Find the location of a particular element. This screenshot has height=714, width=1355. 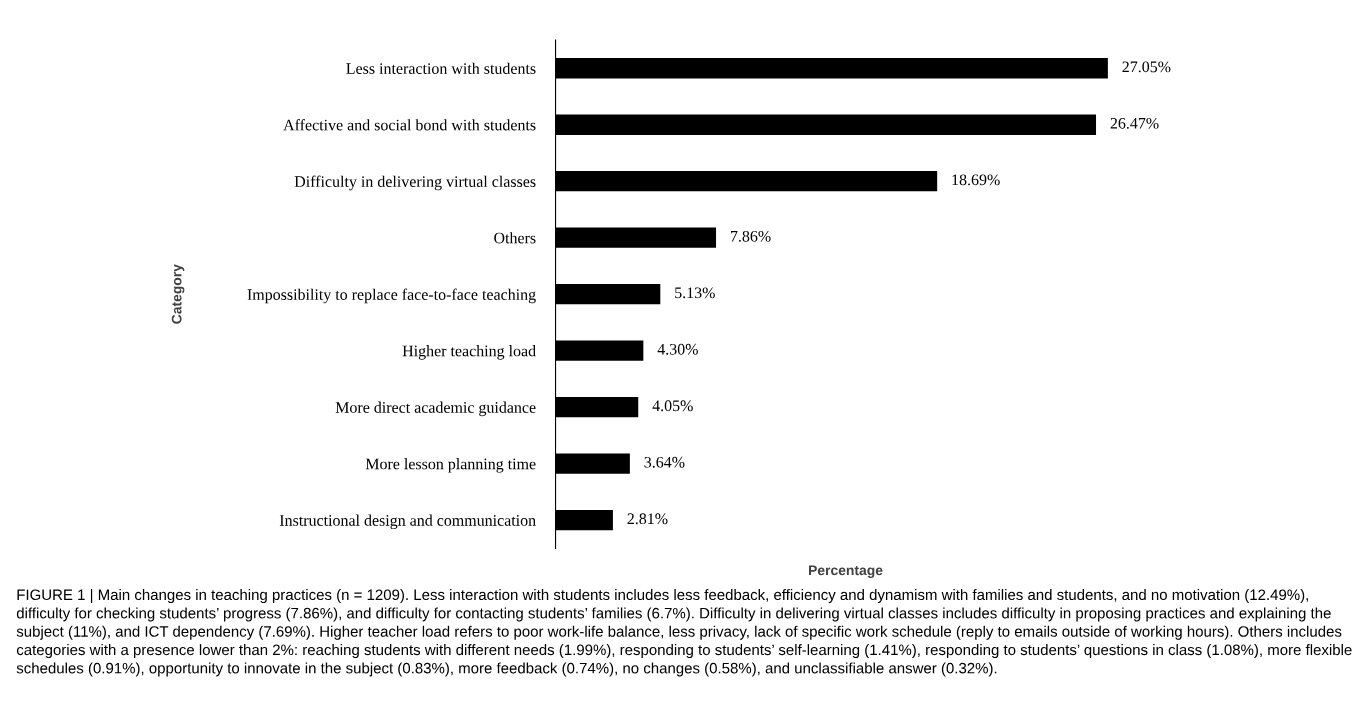

y-tick-label: Difficulty in delivering virtual classes is located at coordinates (415, 183).